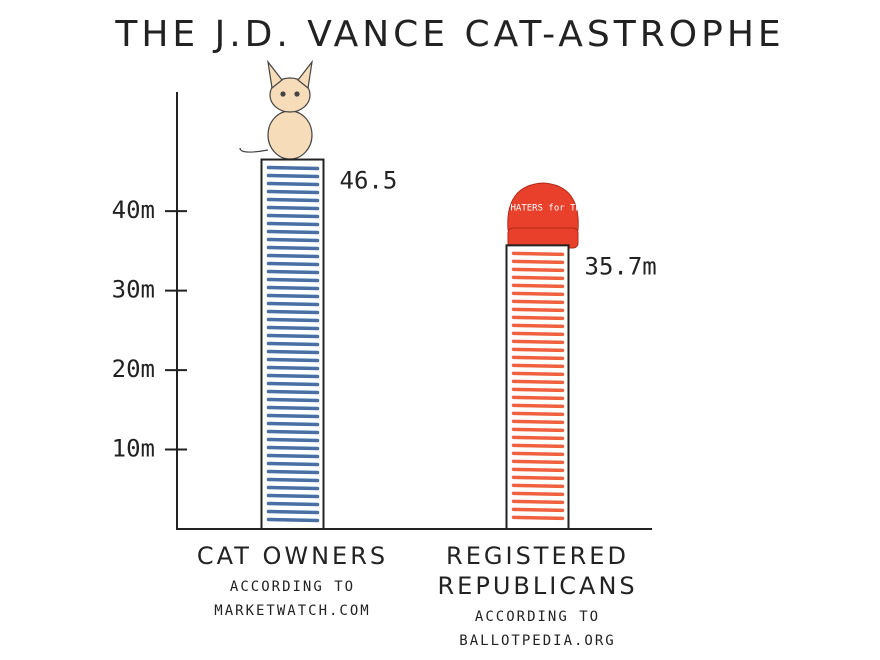 The image size is (880, 660). What do you see at coordinates (543, 209) in the screenshot?
I see `hat-text: CAT HATERS for TRUMP` at bounding box center [543, 209].